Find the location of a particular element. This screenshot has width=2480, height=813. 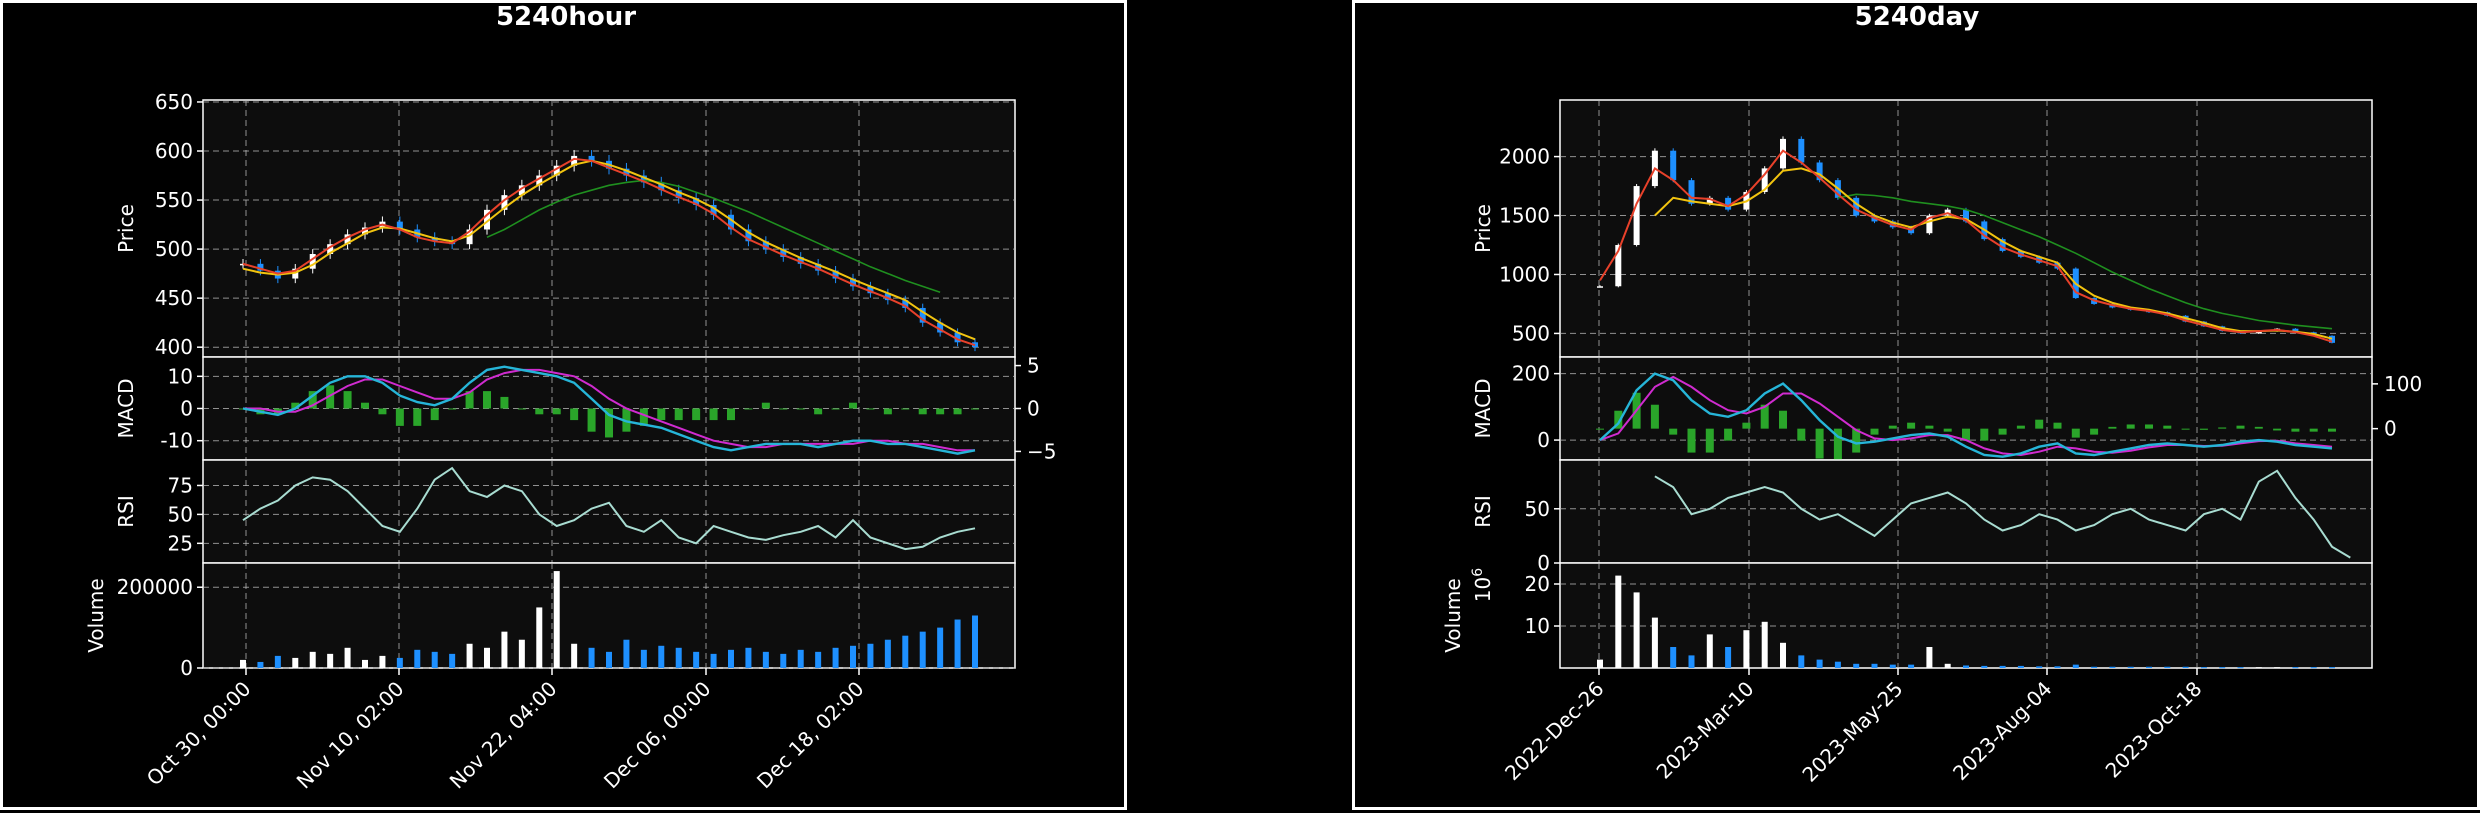

xtick-label: Nov 10, 02:00 is located at coordinates (350, 735).